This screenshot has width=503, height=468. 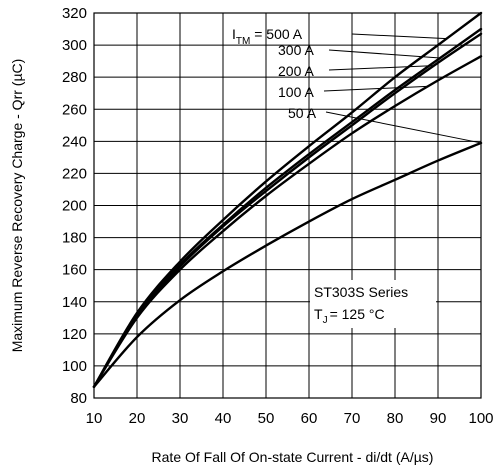 What do you see at coordinates (290, 418) in the screenshot?
I see `x-tick-labels: 10 20 30 40 50 60 70 80 90 100` at bounding box center [290, 418].